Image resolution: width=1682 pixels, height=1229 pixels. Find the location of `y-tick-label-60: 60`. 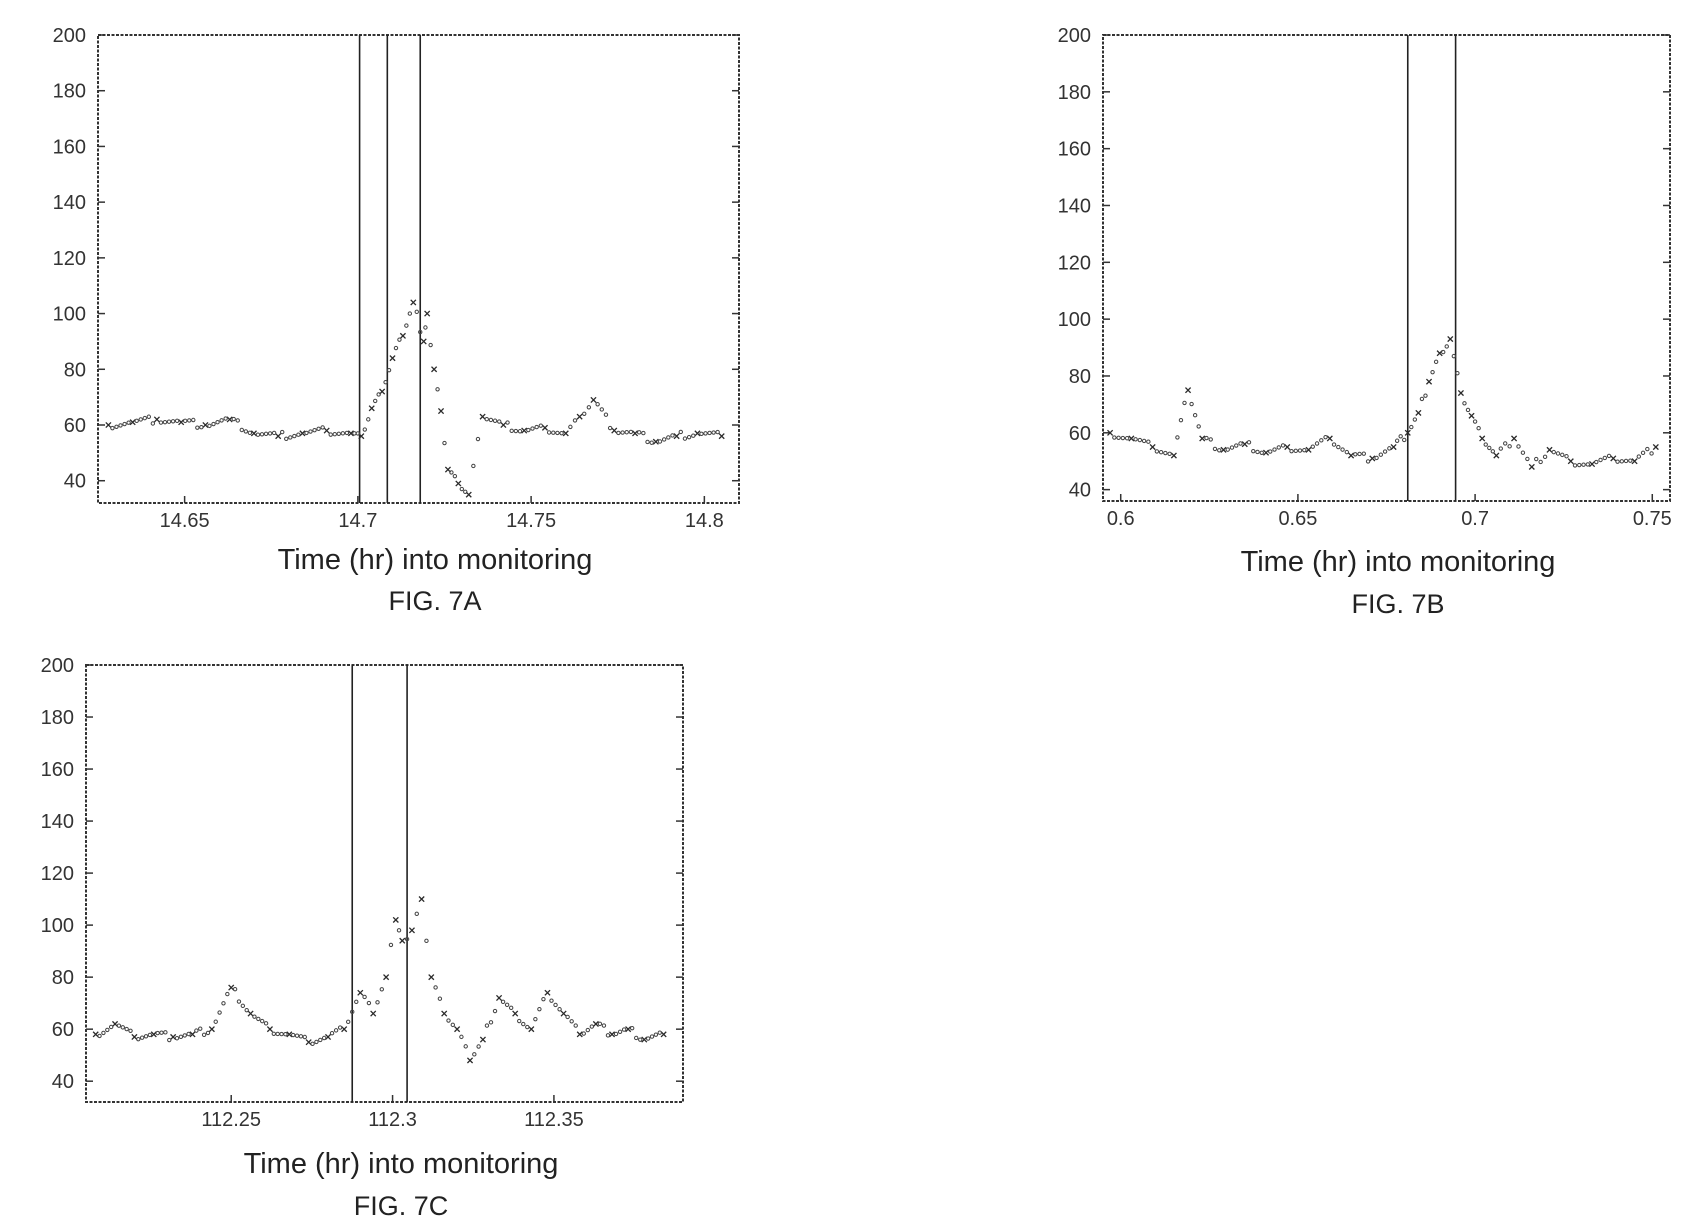

y-tick-label-60: 60 is located at coordinates (1080, 434).